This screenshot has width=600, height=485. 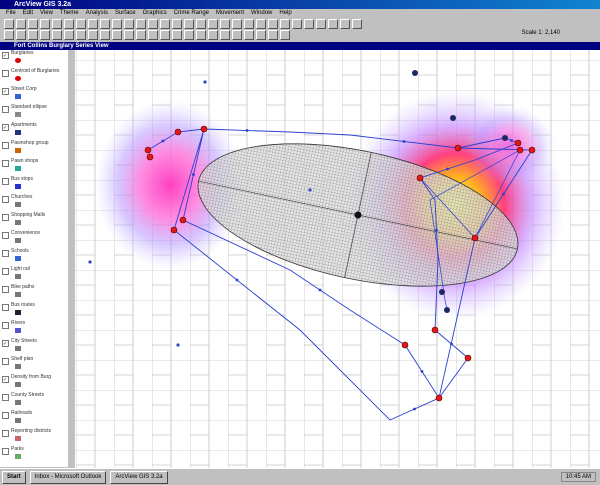 What do you see at coordinates (68, 477) in the screenshot?
I see `taskbar-item: Inbox - Microsoft Outlook` at bounding box center [68, 477].